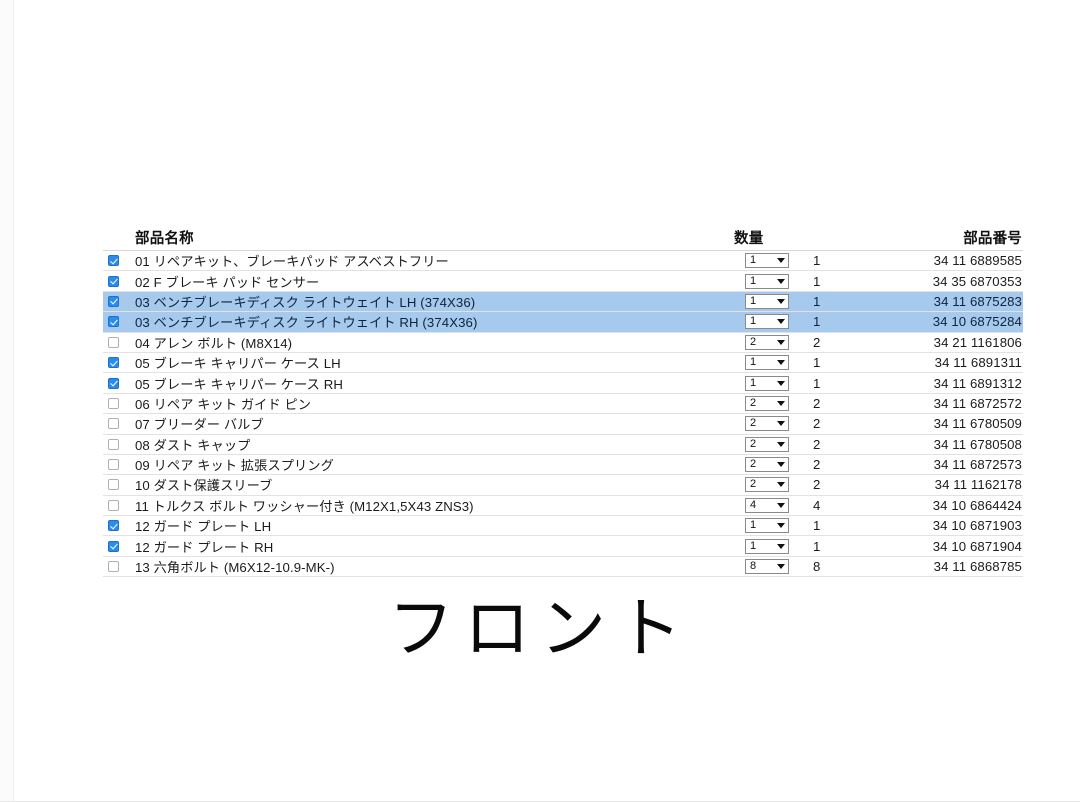 The image size is (1080, 802). What do you see at coordinates (227, 282) in the screenshot?
I see `cell-part-name: 02 F ブレーキ パッド センサー` at bounding box center [227, 282].